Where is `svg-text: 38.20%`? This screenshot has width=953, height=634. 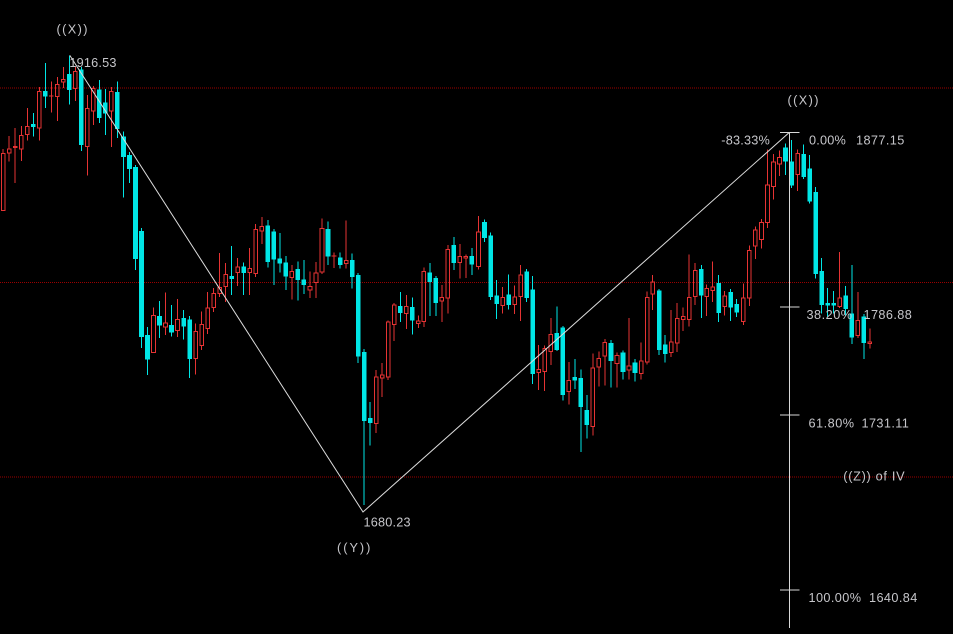
svg-text: 38.20% is located at coordinates (830, 315).